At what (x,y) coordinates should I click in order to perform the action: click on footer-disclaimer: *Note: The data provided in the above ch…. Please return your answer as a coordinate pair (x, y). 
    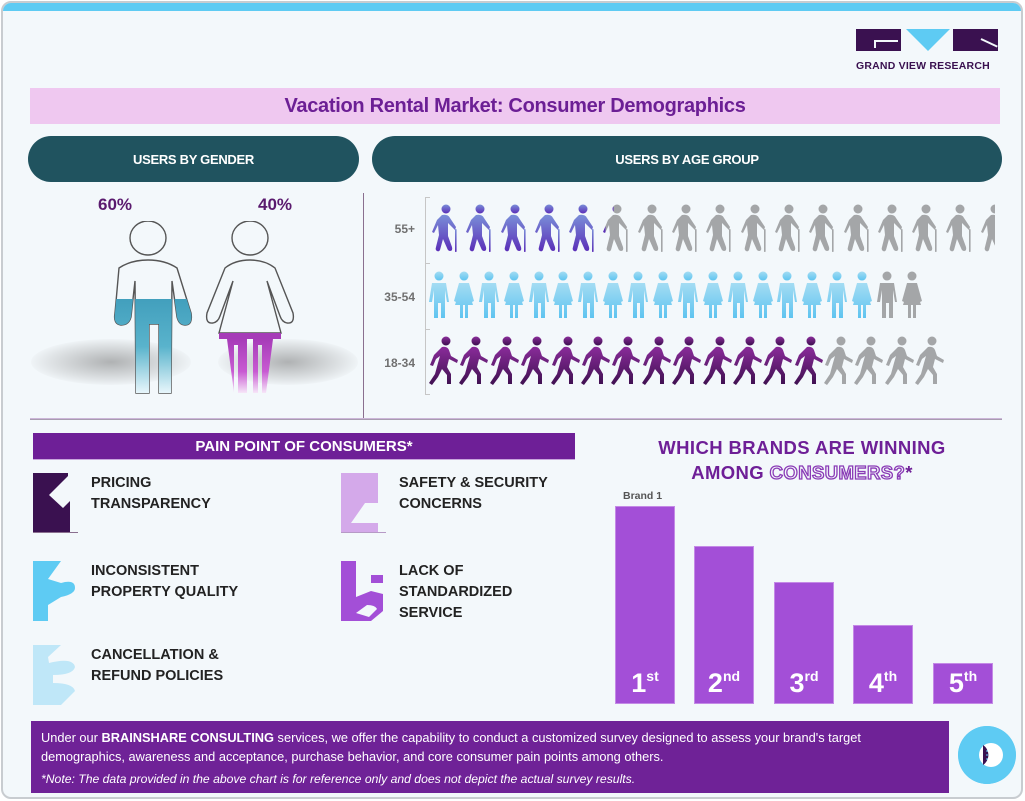
    Looking at the image, I should click on (338, 779).